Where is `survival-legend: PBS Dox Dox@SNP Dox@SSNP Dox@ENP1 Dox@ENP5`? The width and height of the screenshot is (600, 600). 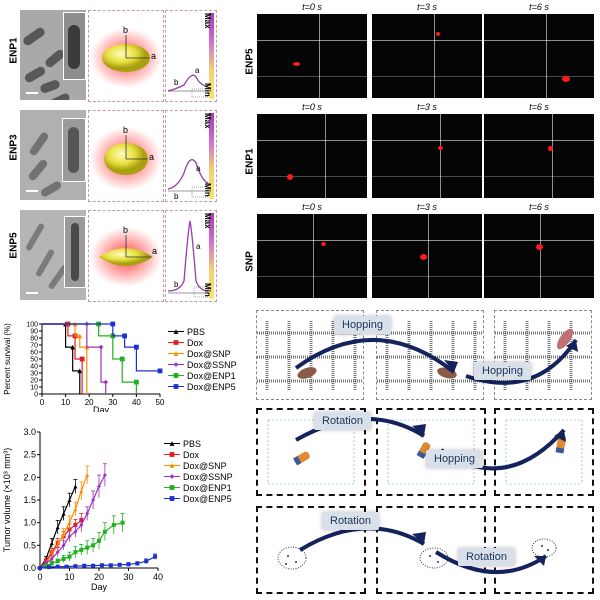
survival-legend: PBS Dox Dox@SNP Dox@SSNP Dox@ENP1 Dox@ENP5 is located at coordinates (202, 359).